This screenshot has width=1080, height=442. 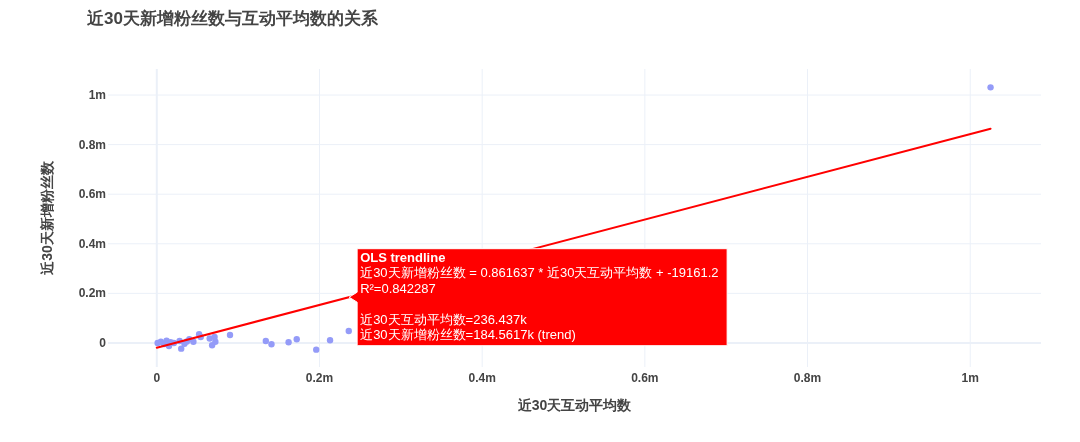 I want to click on y-tick-label: 0.2m, so click(x=92, y=293).